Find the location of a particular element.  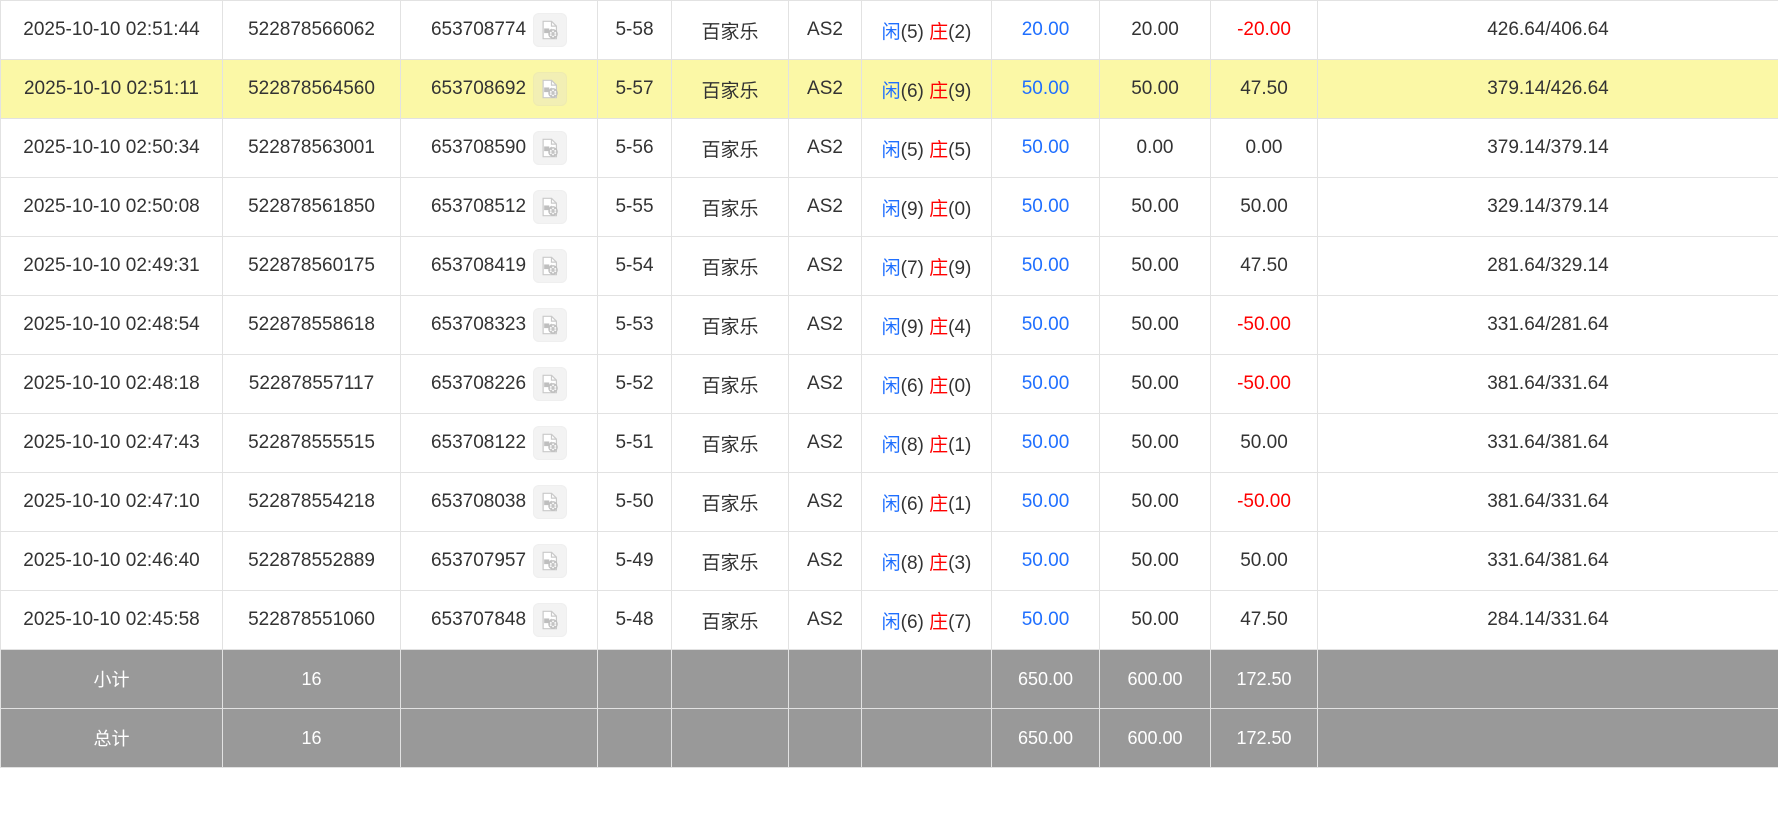

bet-time: 2025-10-10 02:50:08 is located at coordinates (111, 207).